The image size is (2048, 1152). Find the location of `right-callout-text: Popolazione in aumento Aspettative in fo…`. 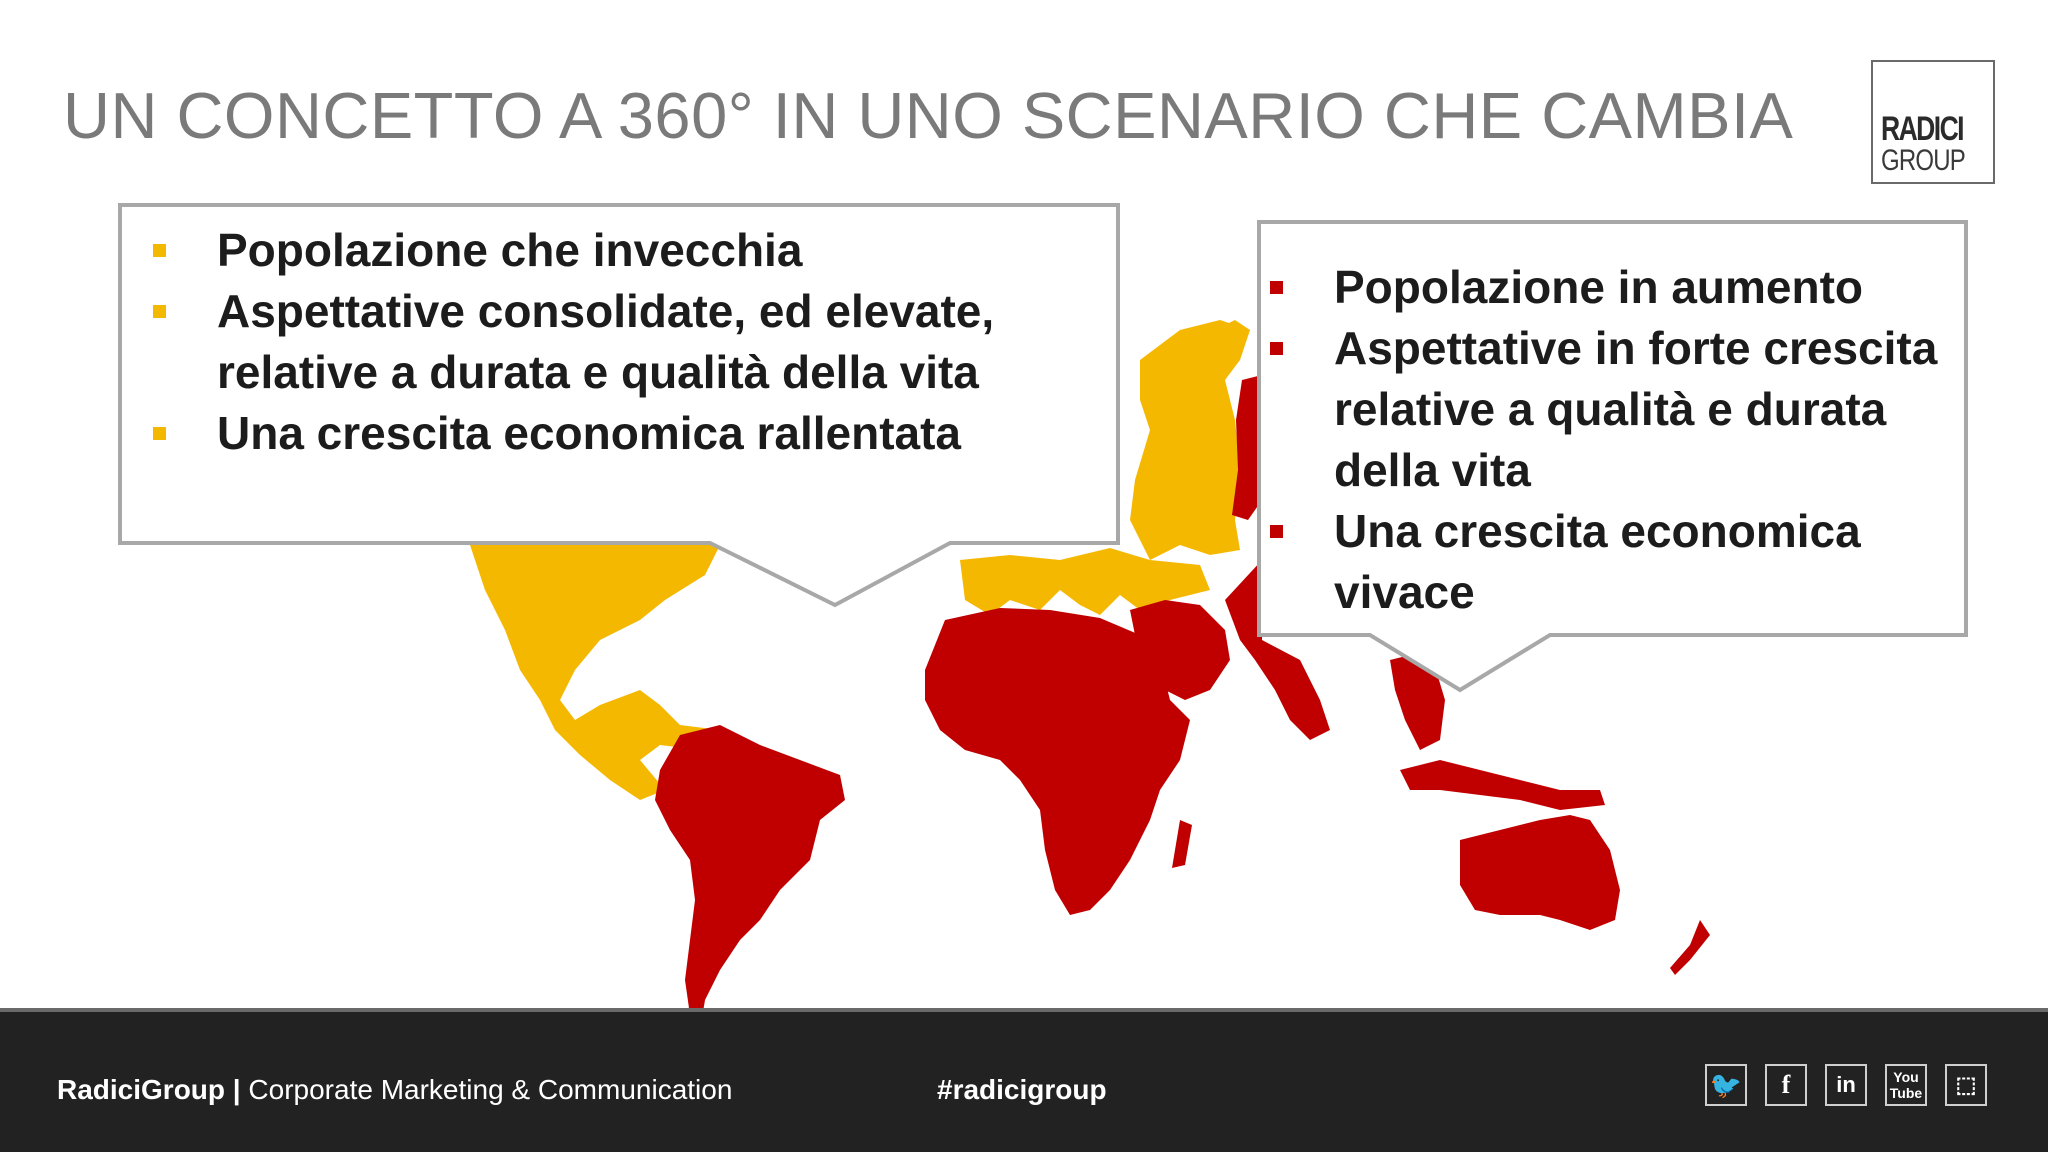

right-callout-text: Popolazione in aumento Aspettative in fo… is located at coordinates (1615, 440).